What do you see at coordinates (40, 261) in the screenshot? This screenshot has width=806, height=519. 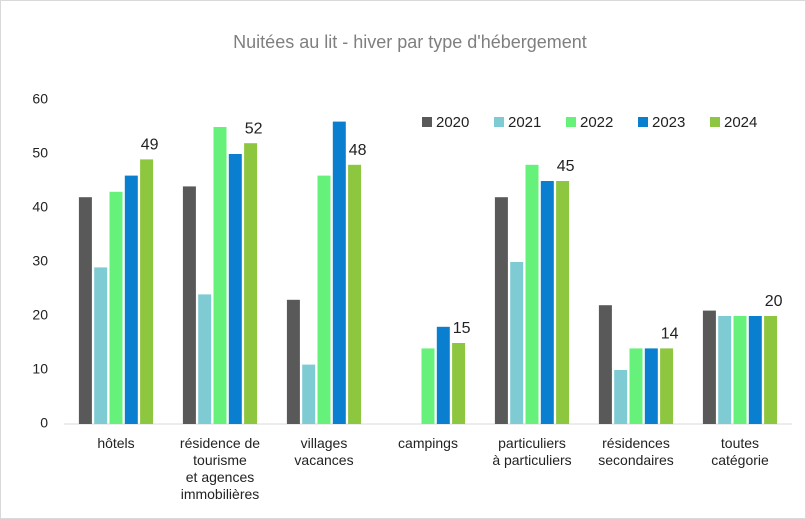 I see `y-tick-label: 30` at bounding box center [40, 261].